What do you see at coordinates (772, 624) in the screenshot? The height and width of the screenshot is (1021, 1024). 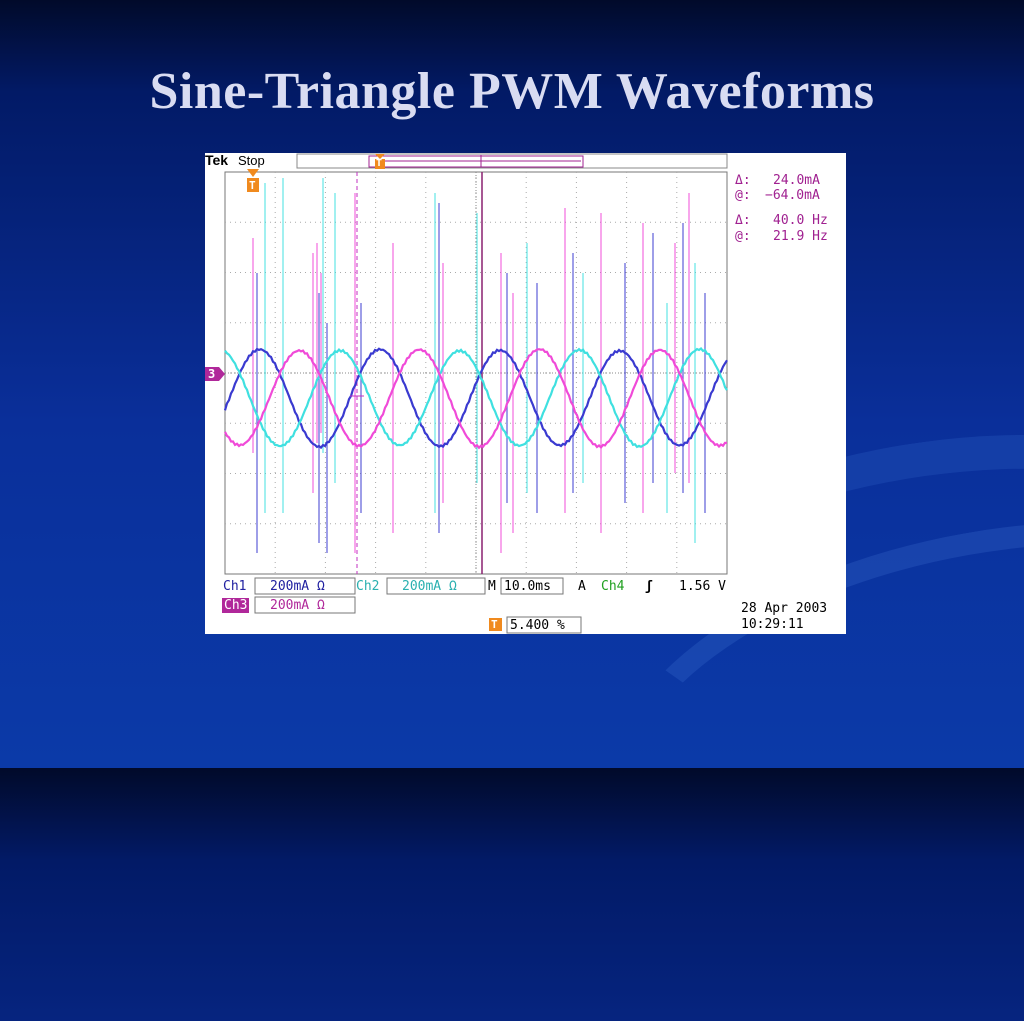 I see `time: 10:29:11` at bounding box center [772, 624].